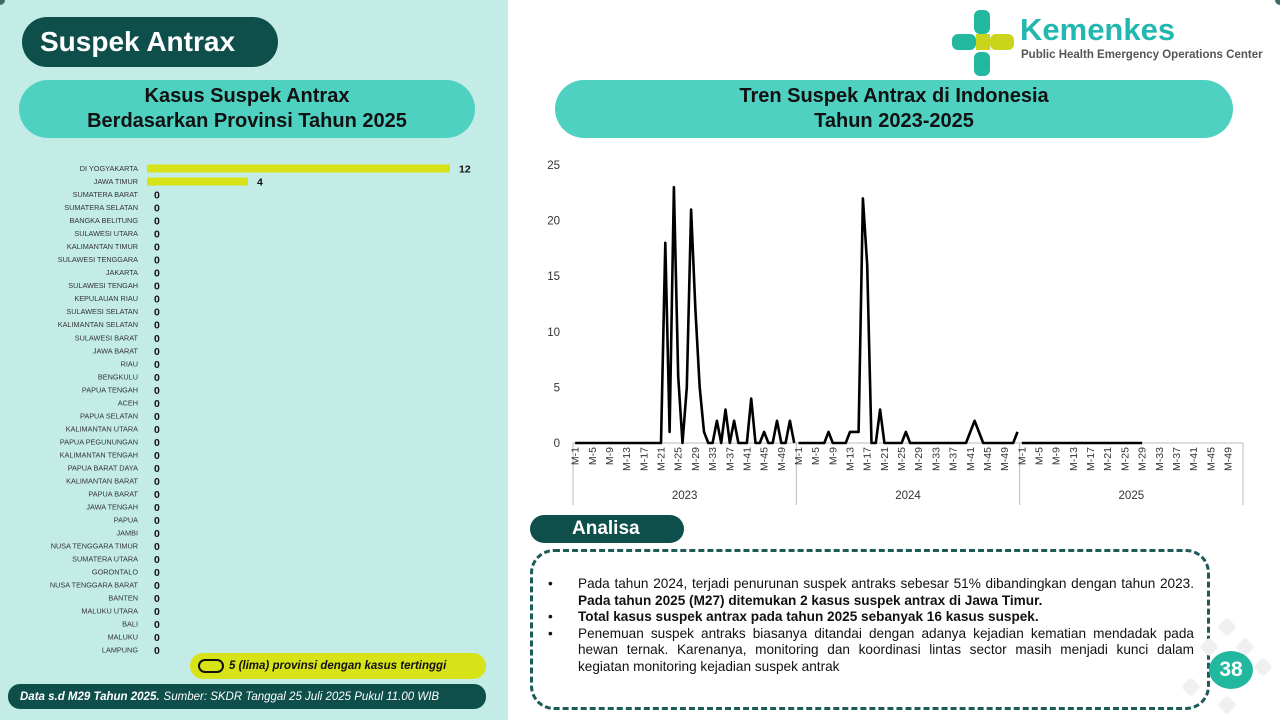 This screenshot has width=1280, height=720. I want to click on province-label: KEPULAUAN RIAU, so click(106, 298).